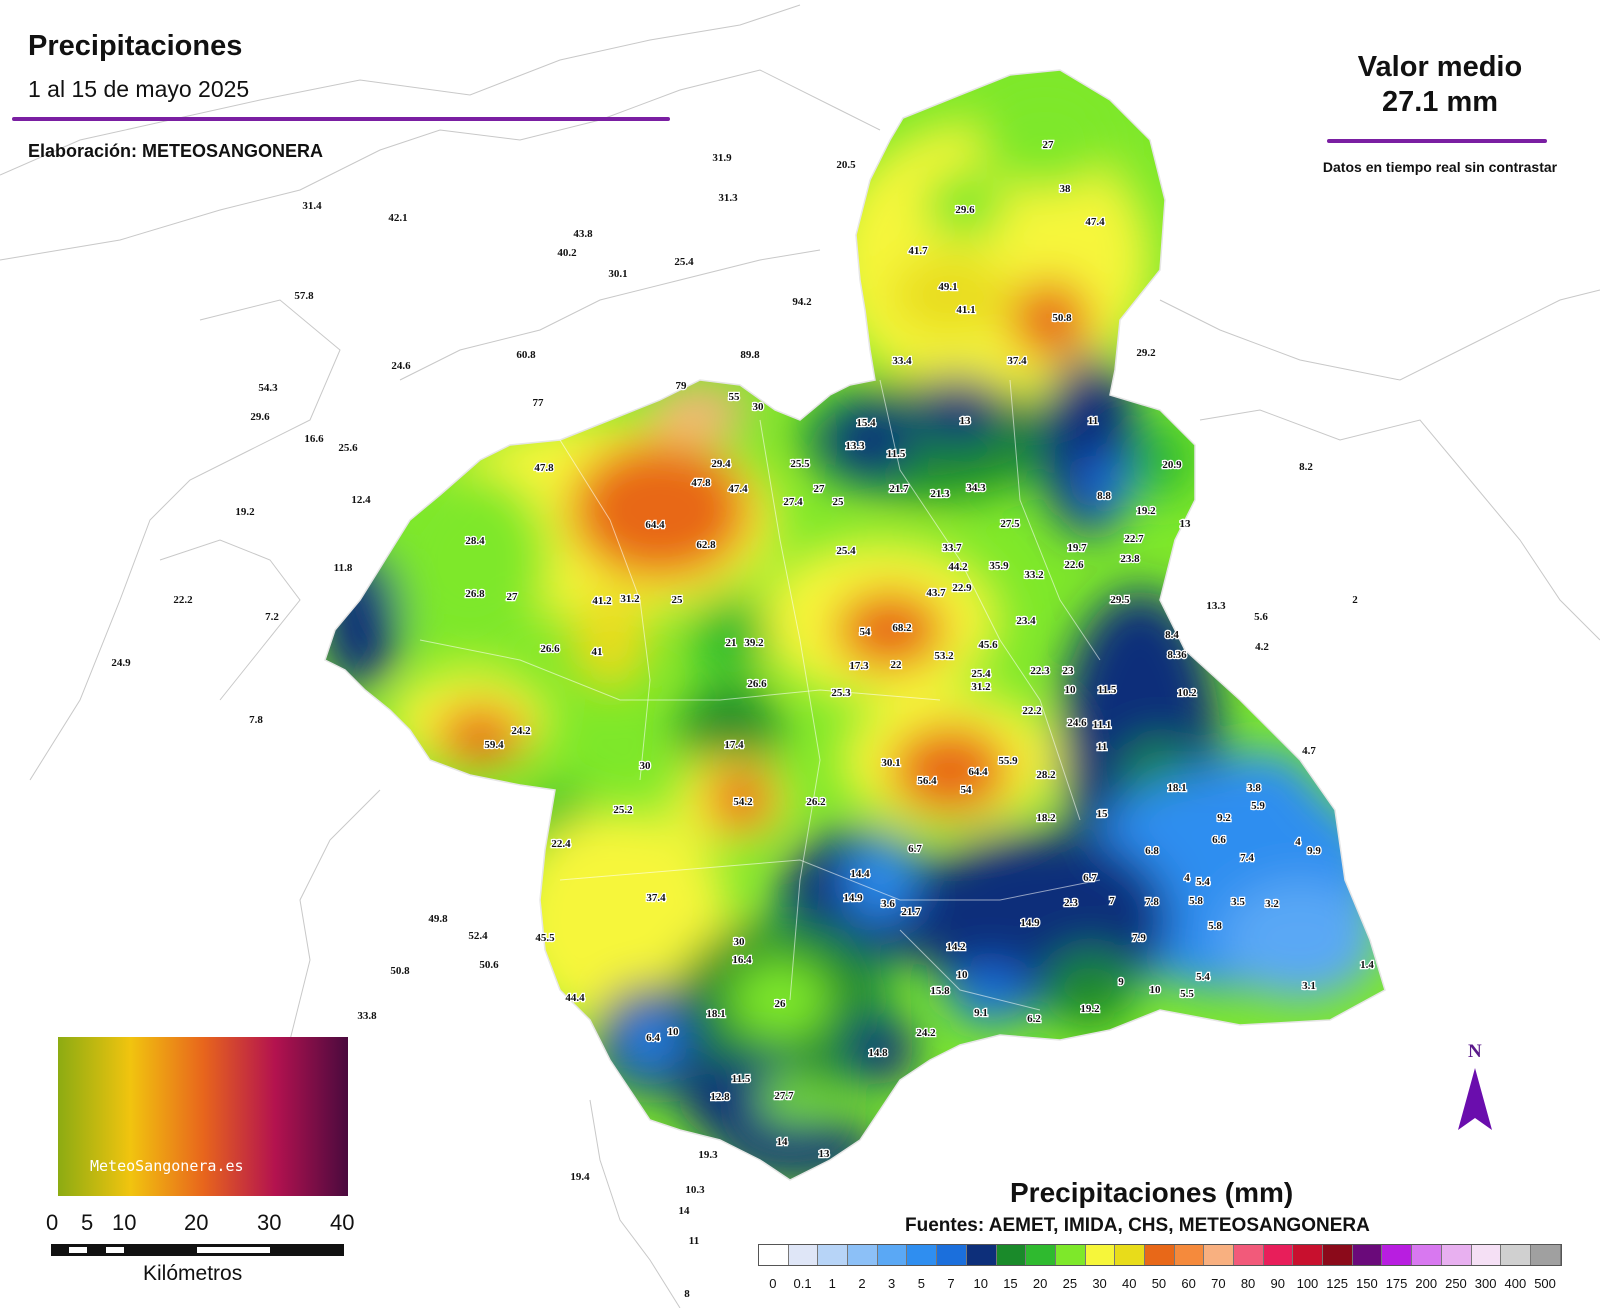 The image size is (1600, 1308). I want to click on station-value: 59.4, so click(494, 745).